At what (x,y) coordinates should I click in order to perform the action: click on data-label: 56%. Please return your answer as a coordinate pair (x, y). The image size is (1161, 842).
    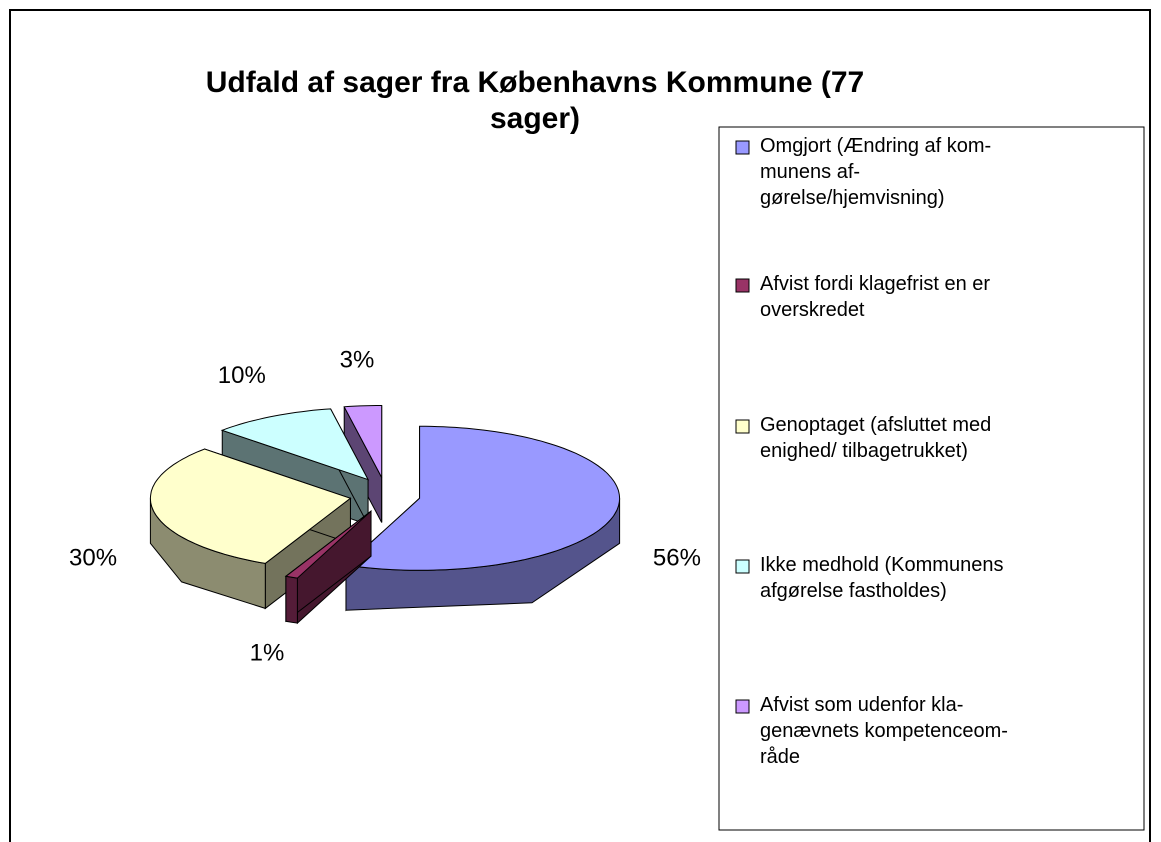
    Looking at the image, I should click on (677, 558).